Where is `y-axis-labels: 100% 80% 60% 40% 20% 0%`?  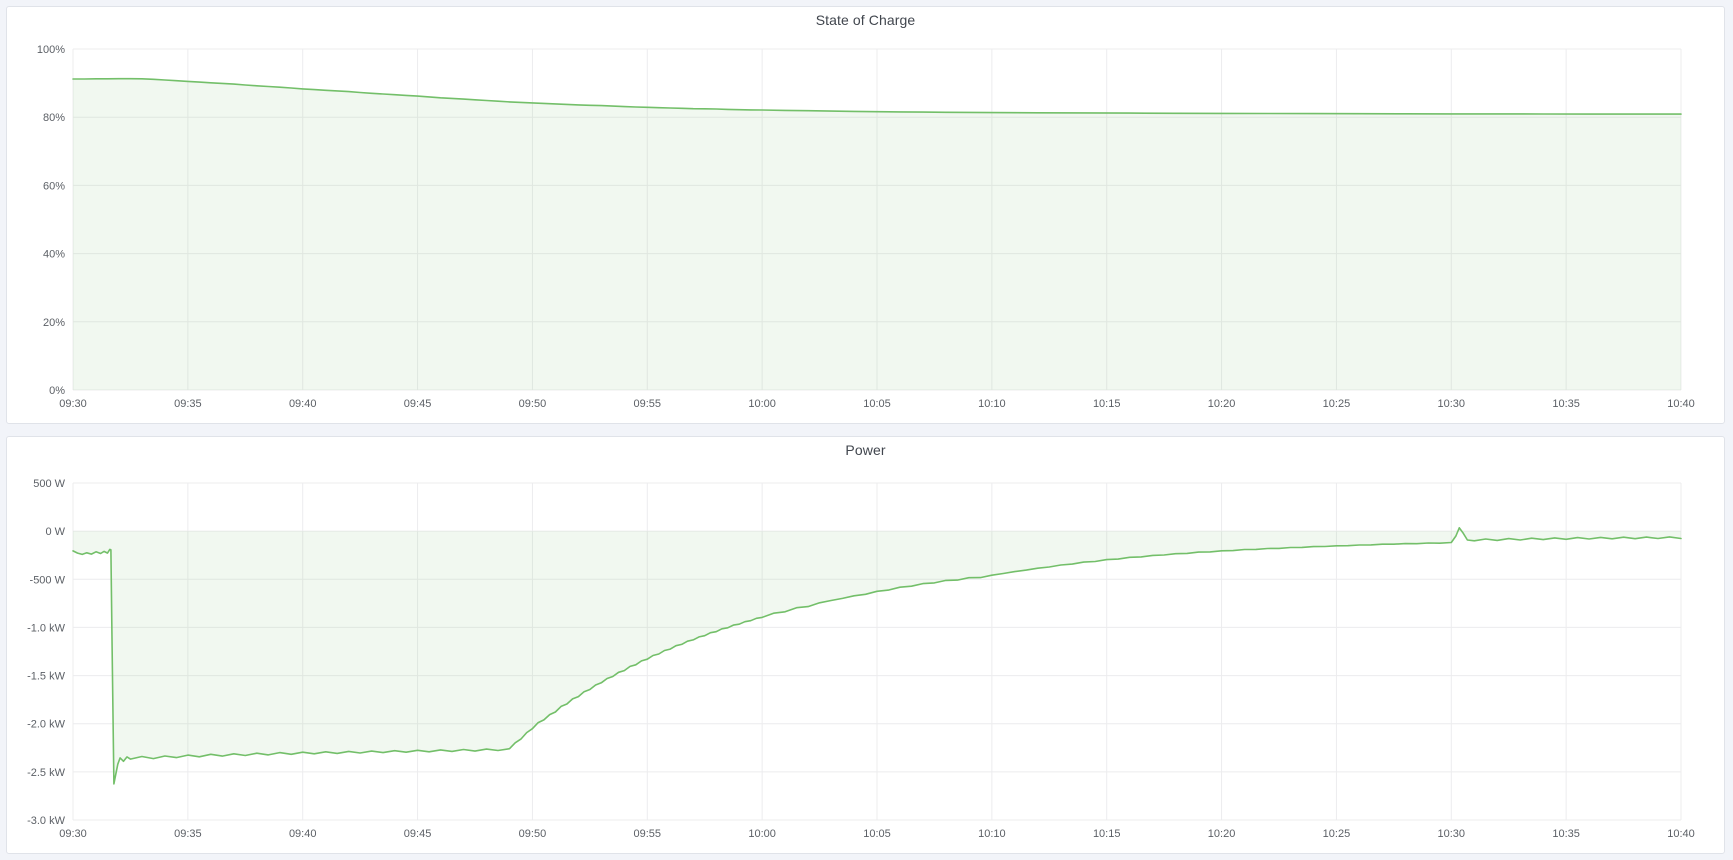
y-axis-labels: 100% 80% 60% 40% 20% 0% is located at coordinates (51, 220).